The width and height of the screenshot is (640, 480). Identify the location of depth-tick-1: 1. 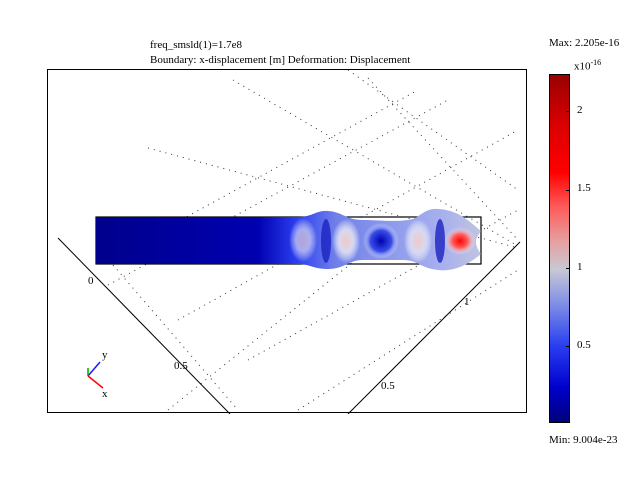
(467, 302).